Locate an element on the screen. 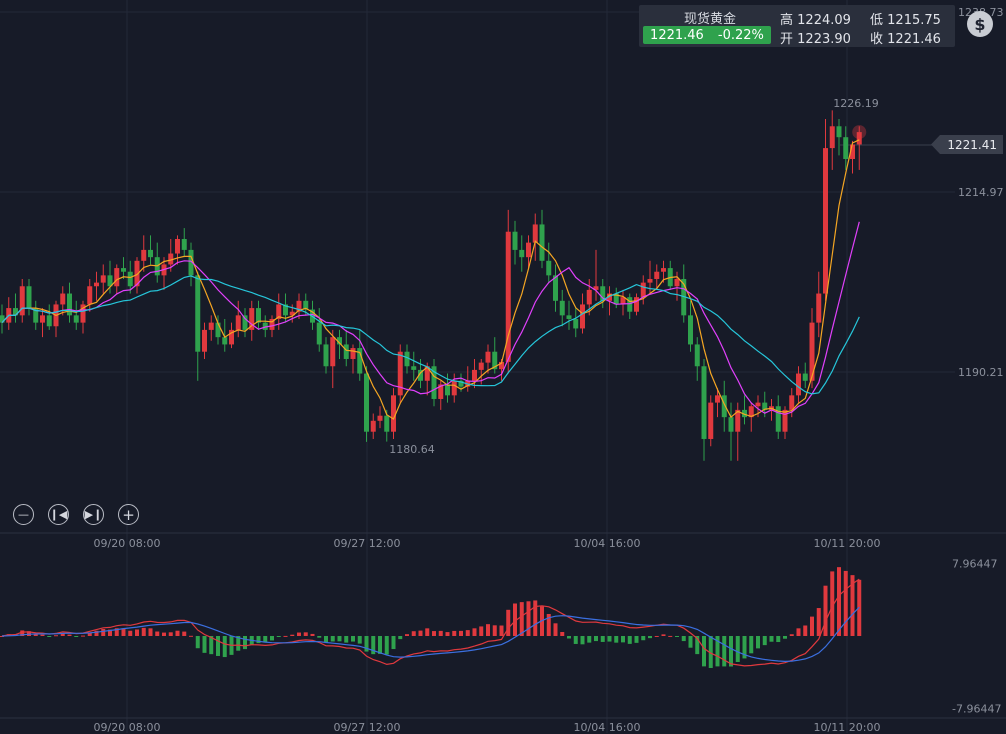 This screenshot has width=1006, height=734. dollar-icon: $ is located at coordinates (980, 24).